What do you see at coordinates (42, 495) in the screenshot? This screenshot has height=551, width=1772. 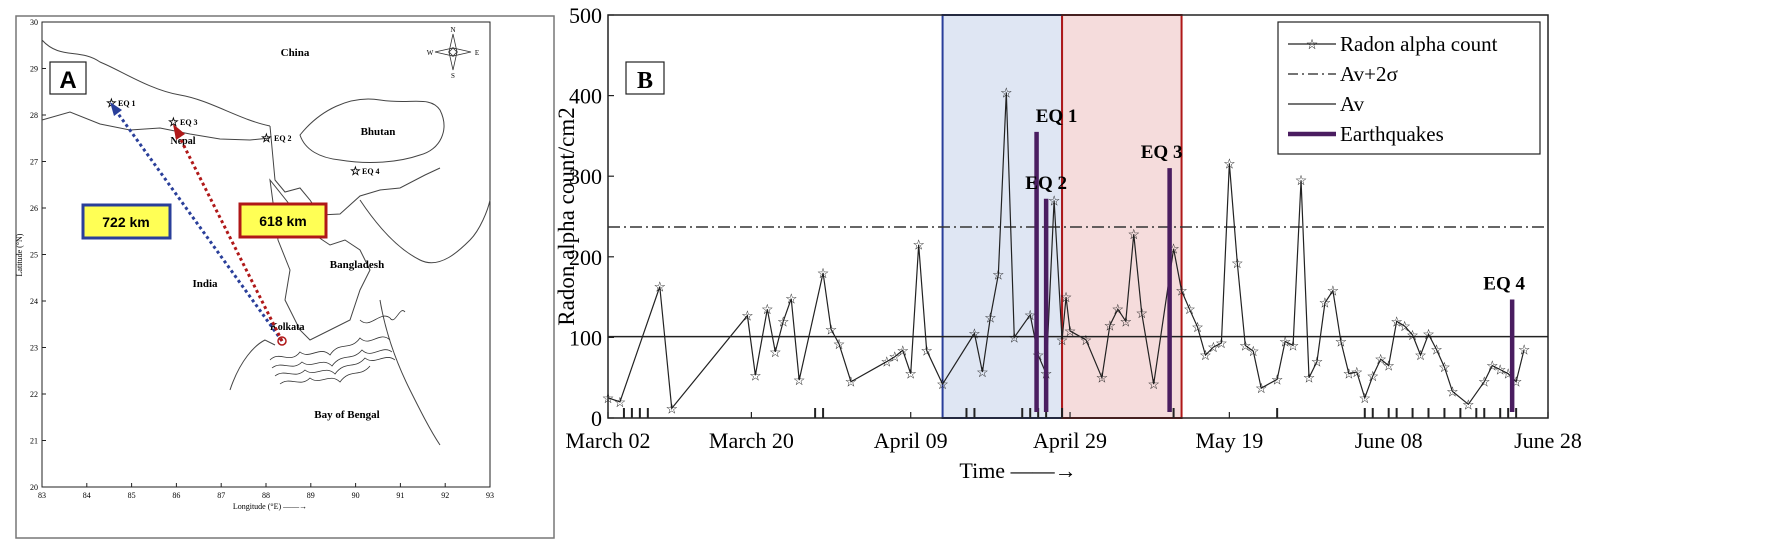 I see `longitude-tick-label: 83` at bounding box center [42, 495].